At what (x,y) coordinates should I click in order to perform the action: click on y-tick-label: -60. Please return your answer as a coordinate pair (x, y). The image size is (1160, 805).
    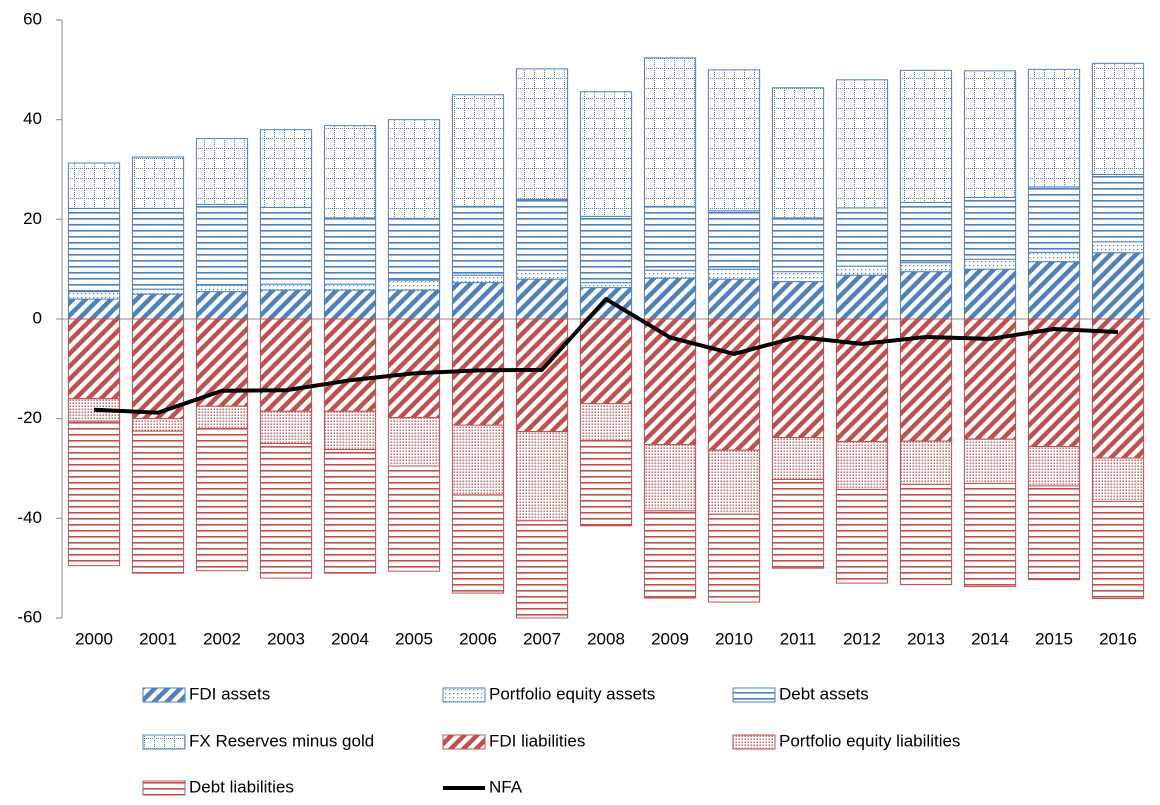
    Looking at the image, I should click on (29, 616).